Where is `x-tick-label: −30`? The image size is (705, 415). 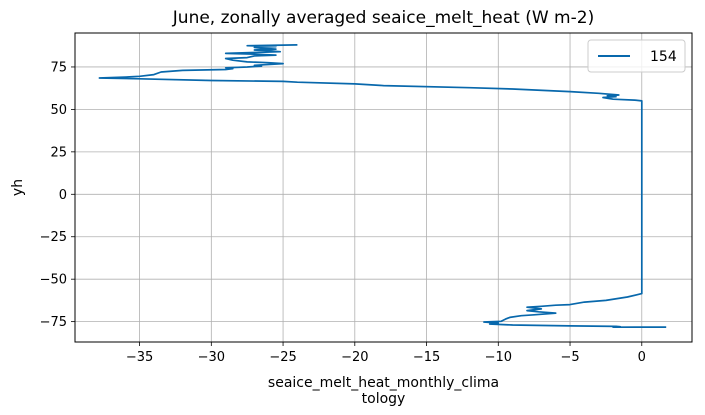 x-tick-label: −30 is located at coordinates (211, 357).